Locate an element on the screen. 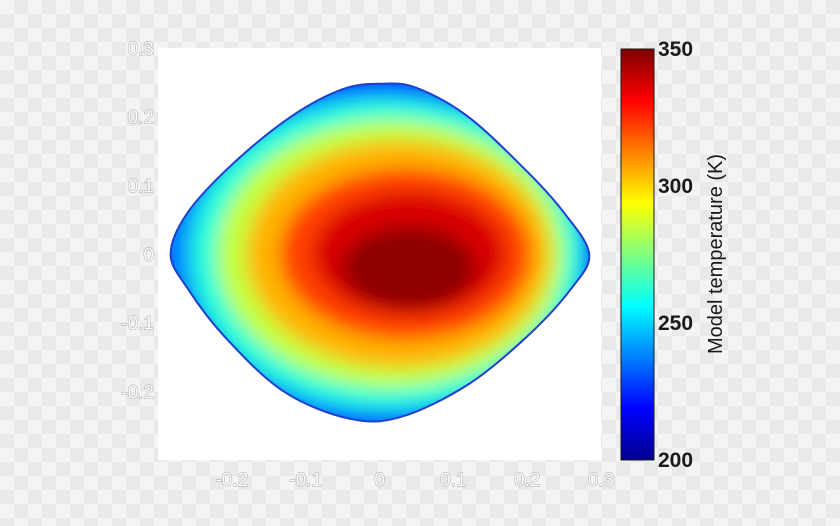 This screenshot has height=526, width=840. x-tick-label: -0.1 is located at coordinates (305, 480).